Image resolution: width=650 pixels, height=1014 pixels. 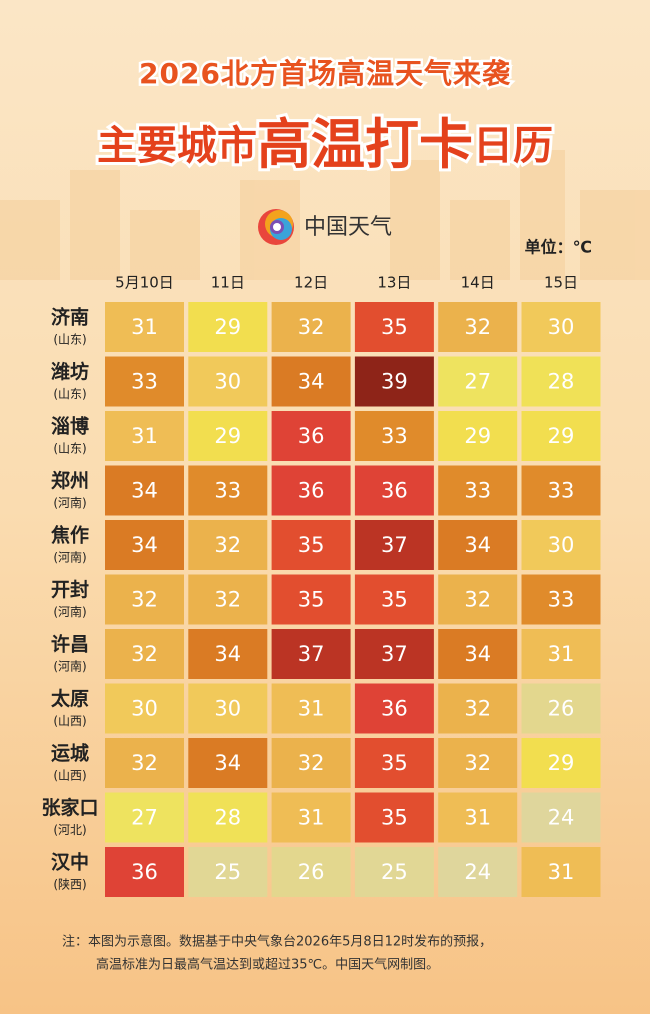 What do you see at coordinates (513, 146) in the screenshot?
I see `subtitle-part: 日历` at bounding box center [513, 146].